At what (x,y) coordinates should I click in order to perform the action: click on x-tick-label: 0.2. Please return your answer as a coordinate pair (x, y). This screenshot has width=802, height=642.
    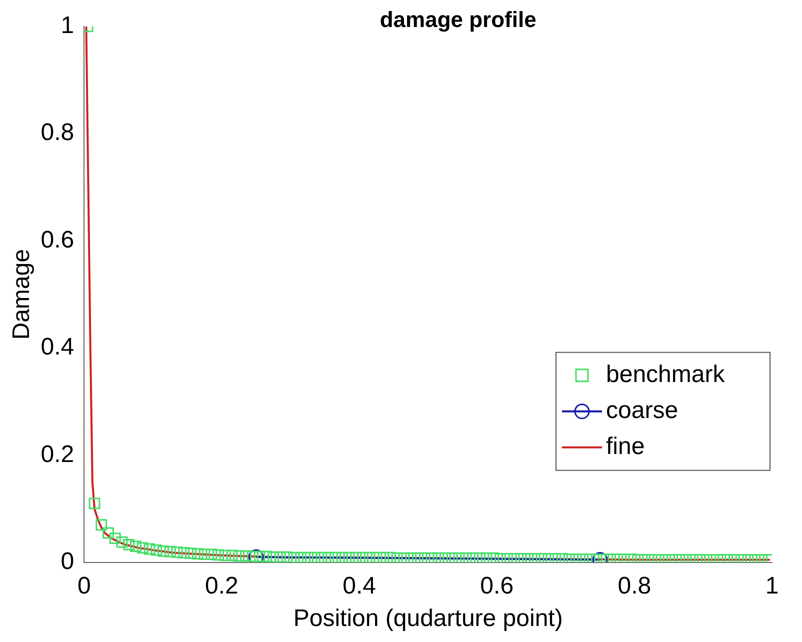
    Looking at the image, I should click on (221, 586).